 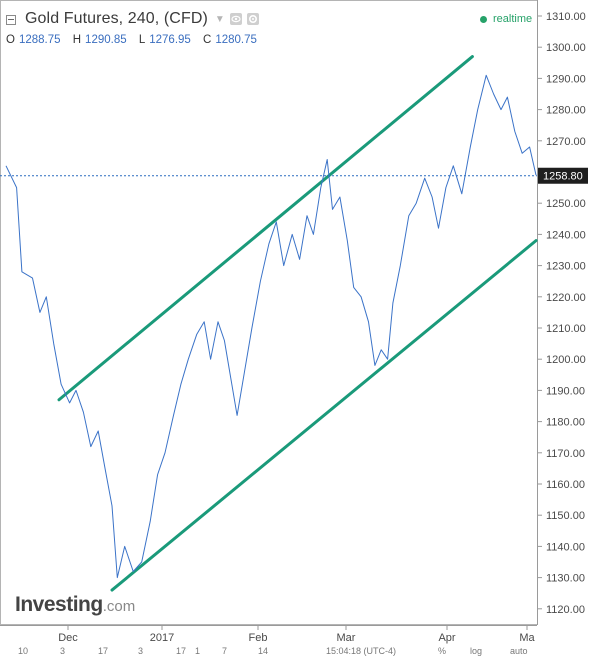 What do you see at coordinates (565, 454) in the screenshot?
I see `y-tick-label: 1170.00` at bounding box center [565, 454].